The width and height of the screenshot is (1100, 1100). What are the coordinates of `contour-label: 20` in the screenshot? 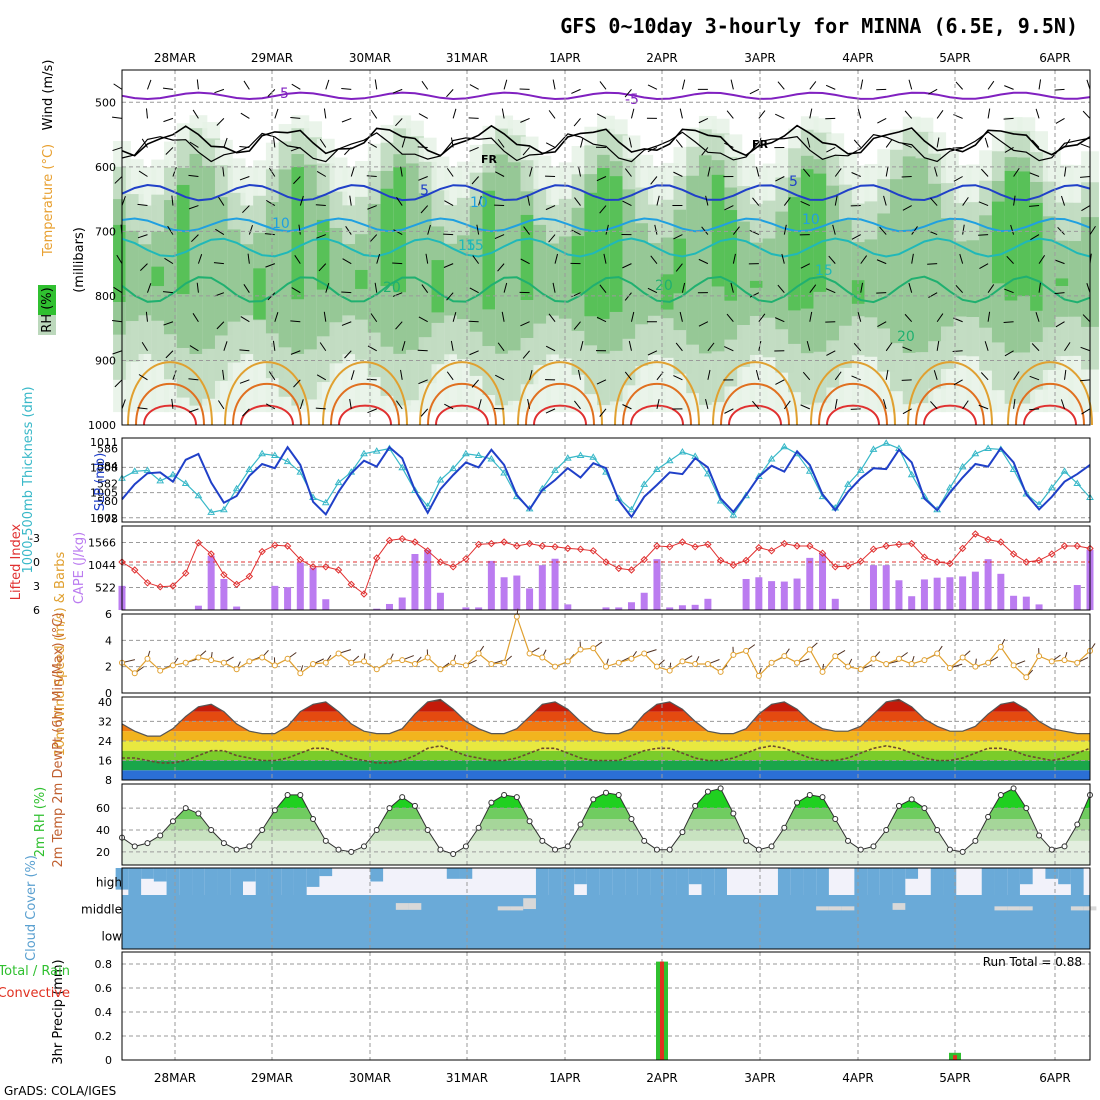 It's located at (906, 337).